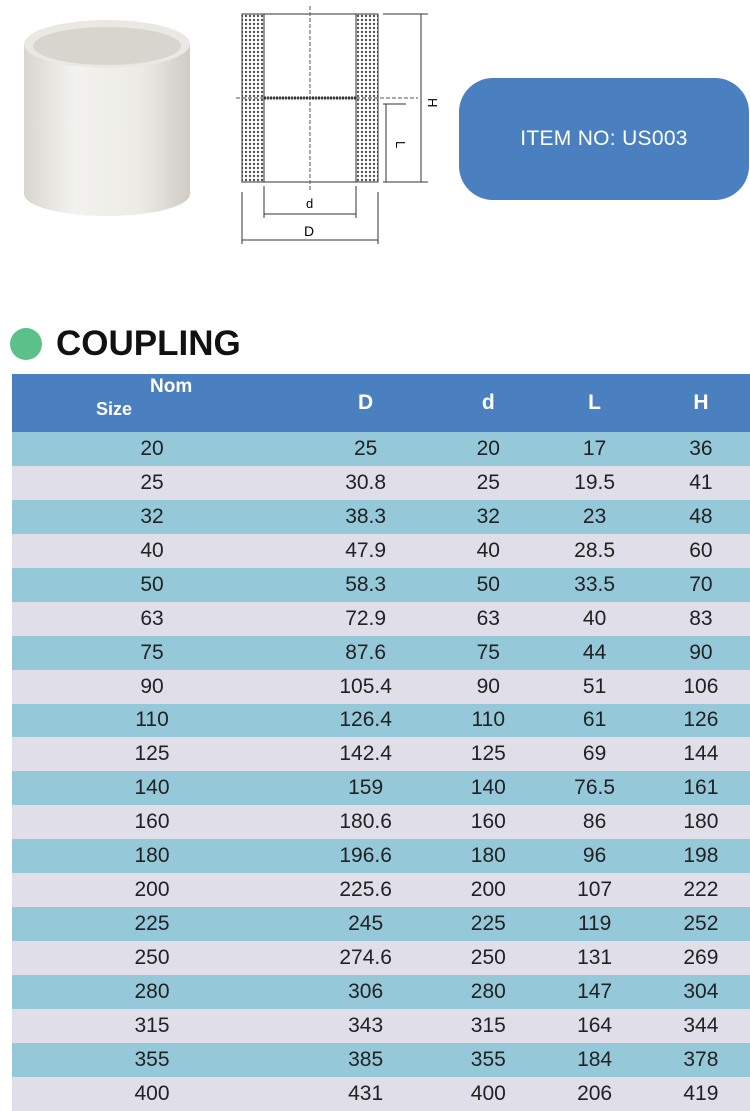 This screenshot has width=750, height=1111. What do you see at coordinates (594, 1059) in the screenshot?
I see `table-cell: 184` at bounding box center [594, 1059].